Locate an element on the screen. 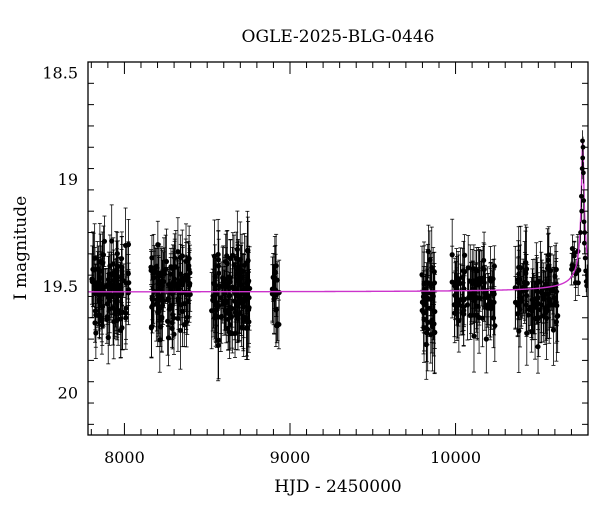  chart-title: OGLE-2025-BLG-0446 is located at coordinates (338, 37).